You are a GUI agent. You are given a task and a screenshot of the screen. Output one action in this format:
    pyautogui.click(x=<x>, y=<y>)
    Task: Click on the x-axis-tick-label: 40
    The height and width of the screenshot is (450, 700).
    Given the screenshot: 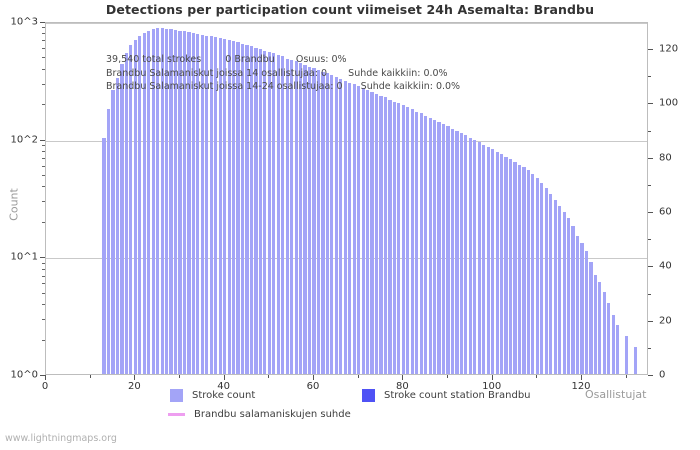 What is the action you would take?
    pyautogui.click(x=224, y=386)
    